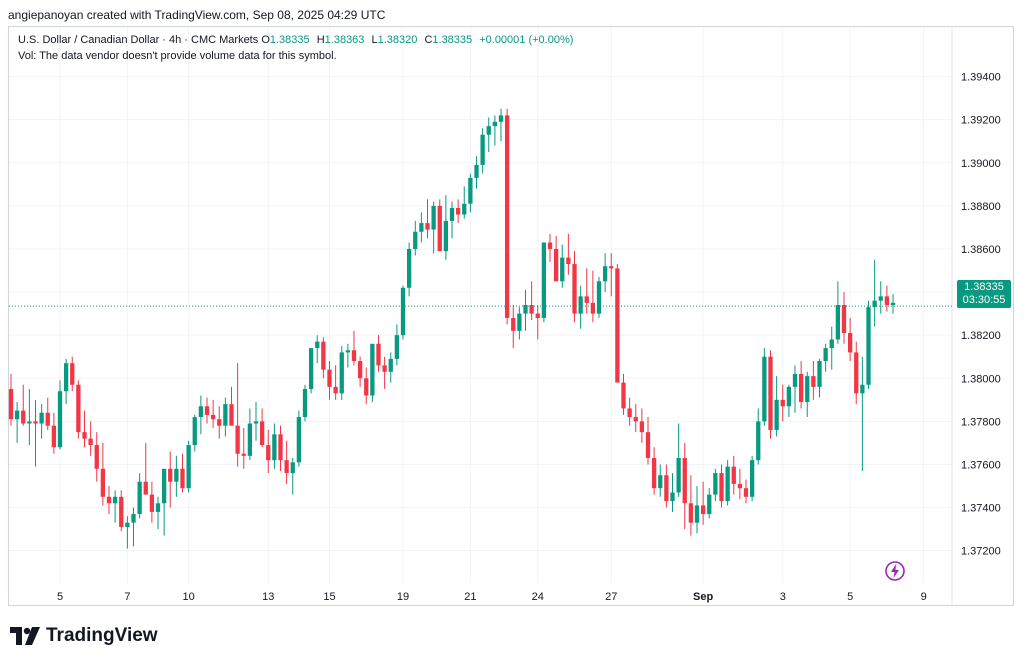  Describe the element at coordinates (189, 597) in the screenshot. I see `x-tick-label: 10` at that location.